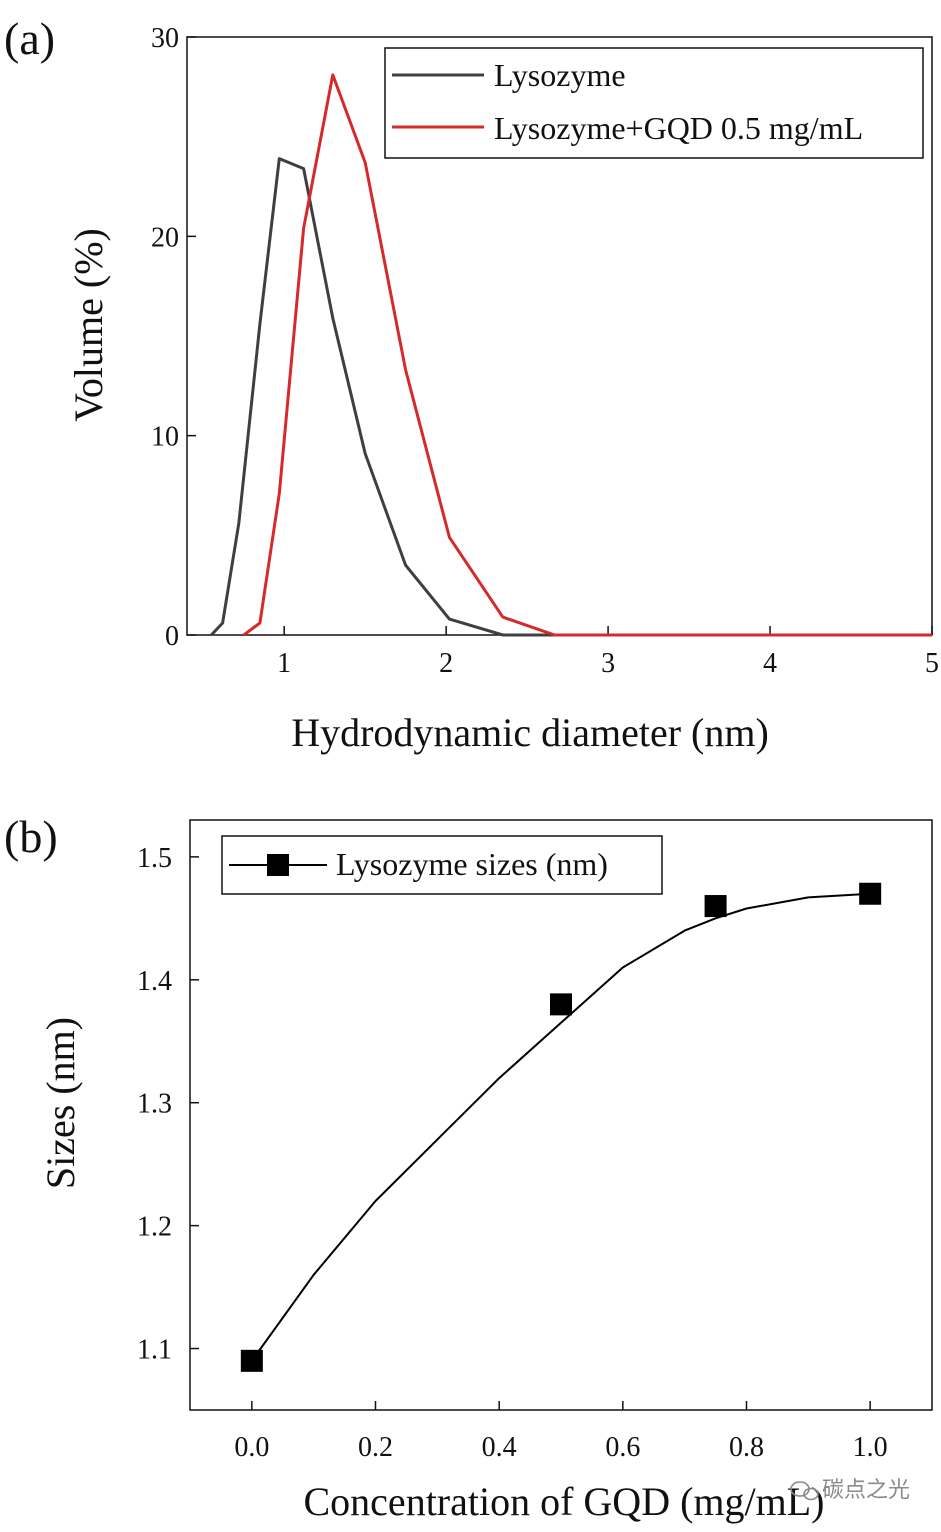 The image size is (941, 1532). I want to click on legend-swatch-marker-b, so click(278, 865).